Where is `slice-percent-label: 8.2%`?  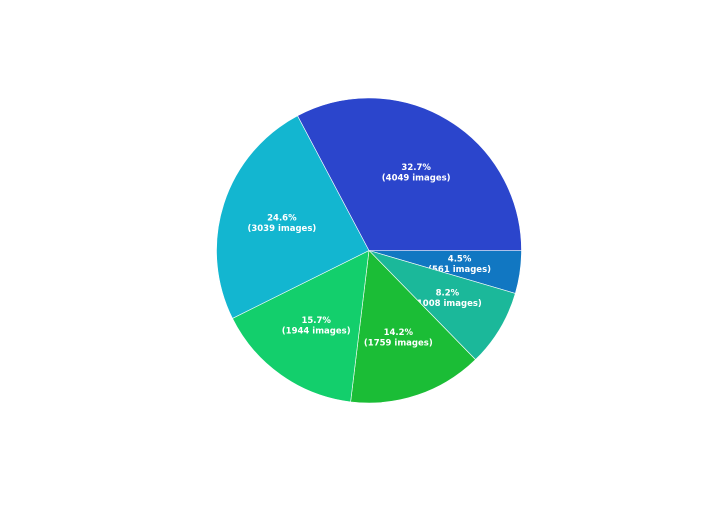
slice-percent-label: 8.2% is located at coordinates (448, 294).